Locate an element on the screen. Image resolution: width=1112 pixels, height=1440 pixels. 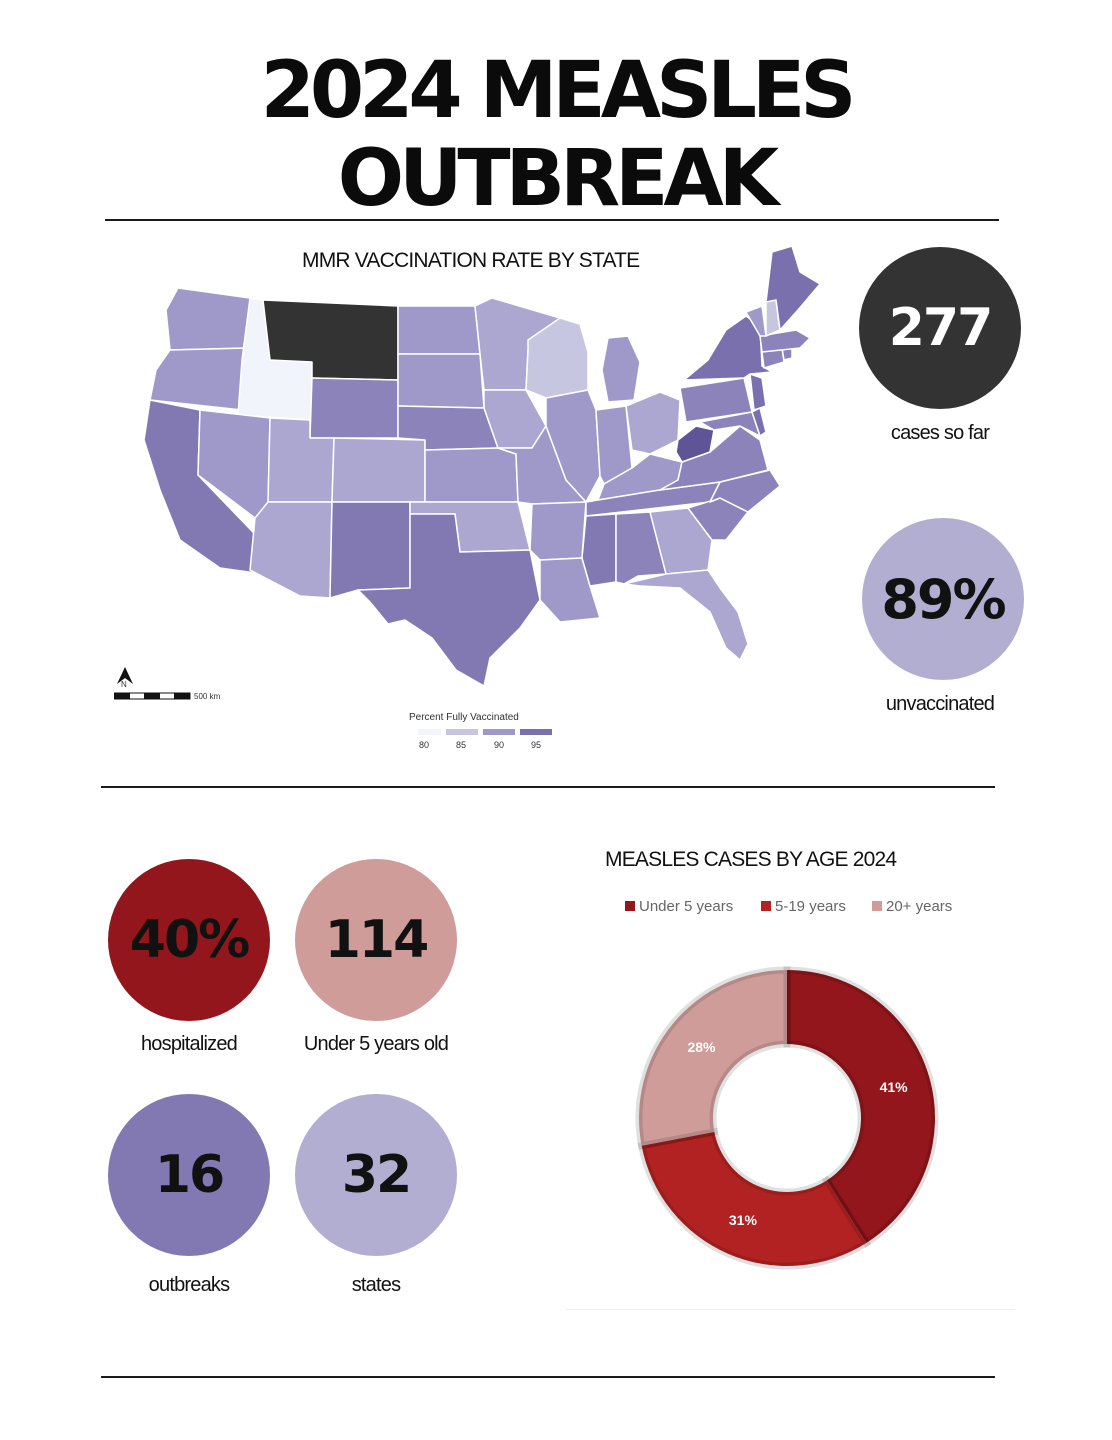
page-title-line-1: 2024 MEASLES is located at coordinates (558, 91).